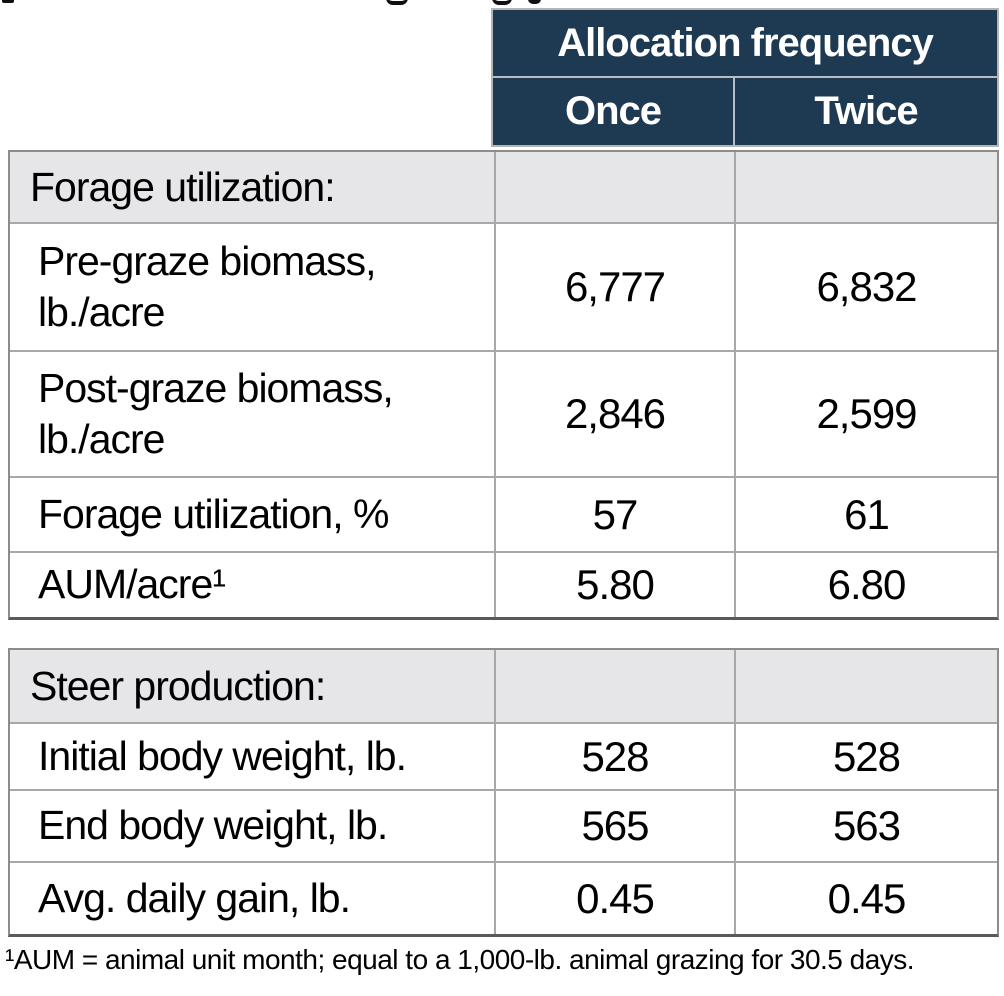 This screenshot has width=1004, height=996. Describe the element at coordinates (614, 897) in the screenshot. I see `value-adg-once: 0.45` at that location.